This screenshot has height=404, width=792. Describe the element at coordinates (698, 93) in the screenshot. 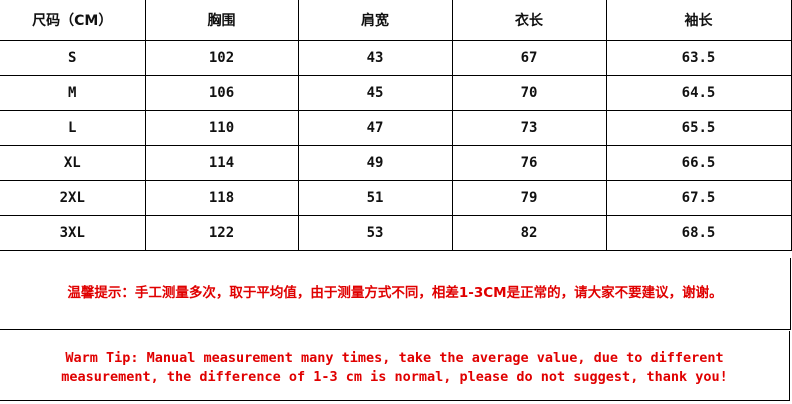

I see `cell-sleeve: 64.5` at that location.